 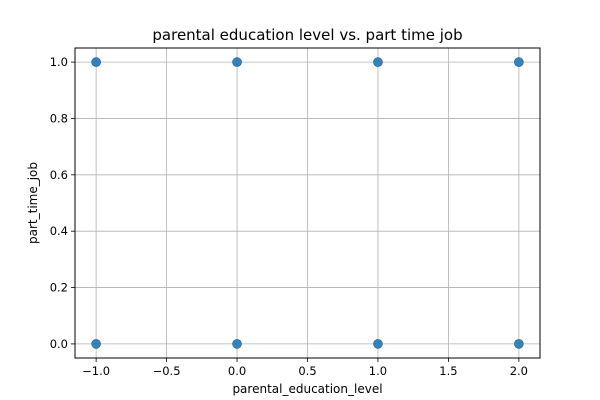 What do you see at coordinates (59, 288) in the screenshot?
I see `y-tick-label: 0.2` at bounding box center [59, 288].